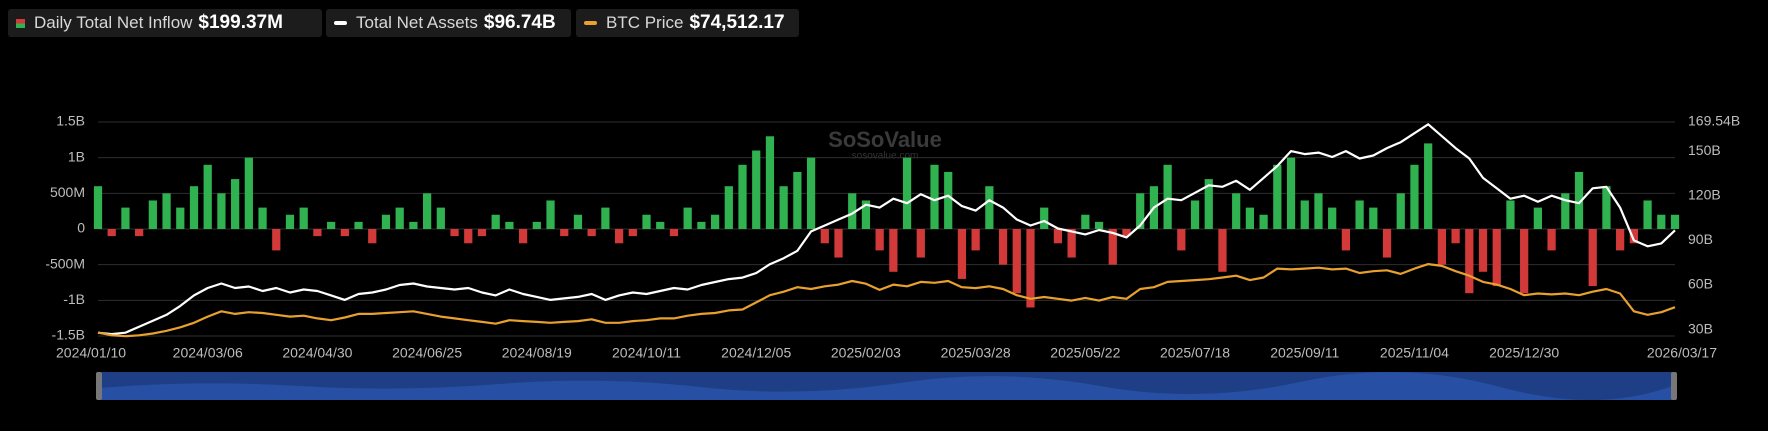 The height and width of the screenshot is (431, 1768). I want to click on navigator-area, so click(886, 386).